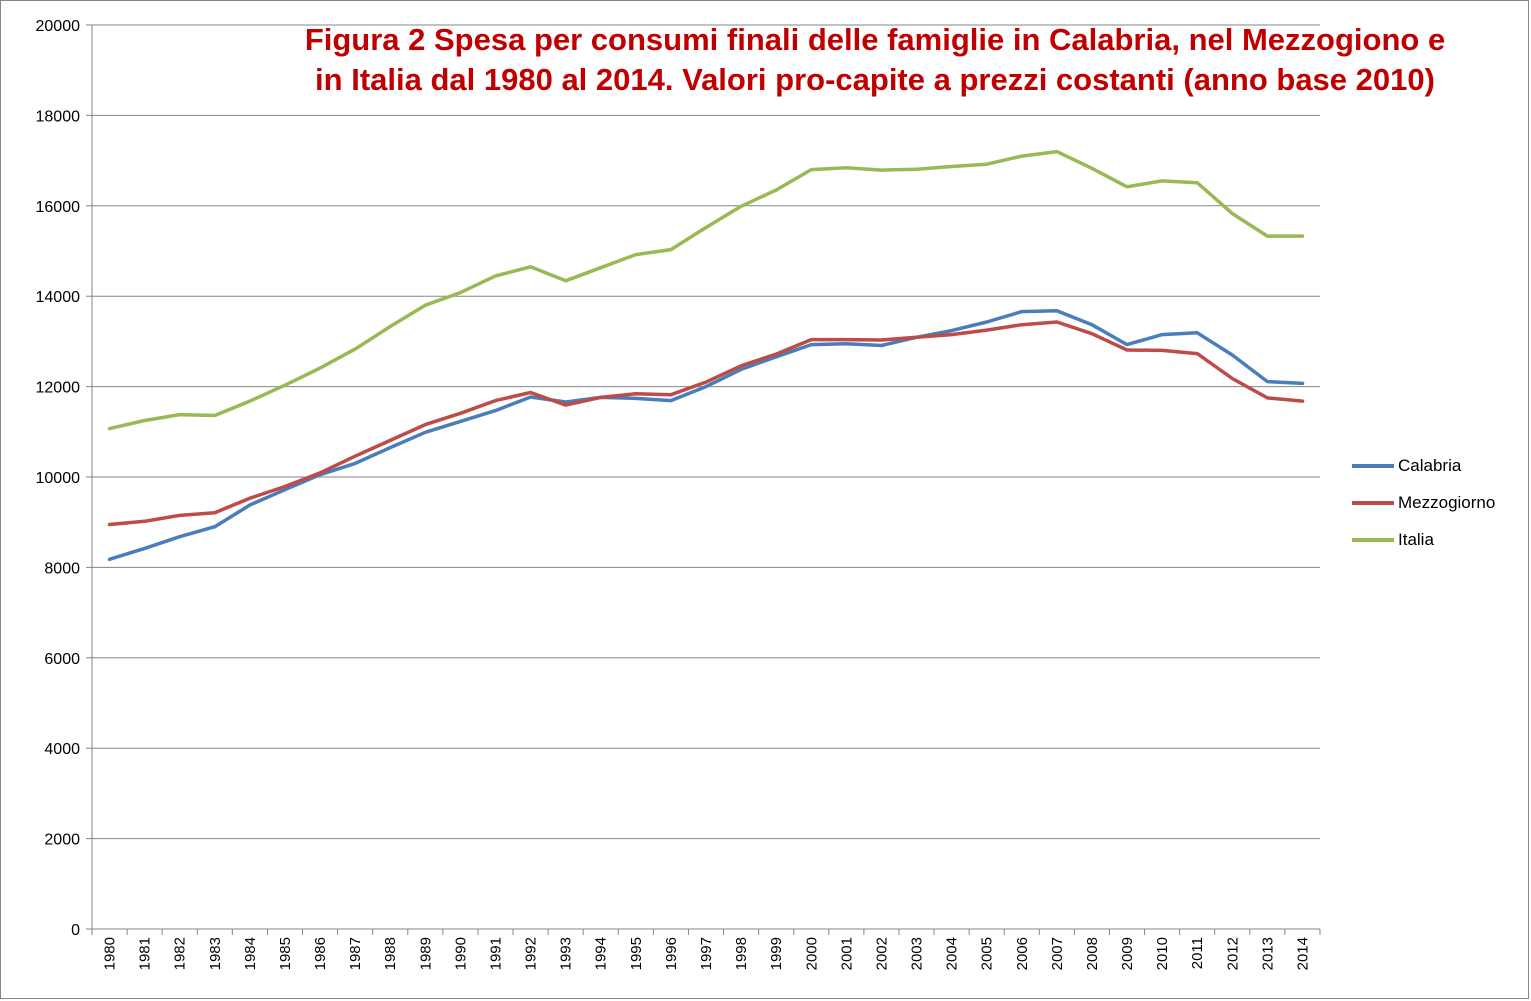 The image size is (1531, 1001). Describe the element at coordinates (1267, 953) in the screenshot. I see `x-tick-label: 2013` at that location.